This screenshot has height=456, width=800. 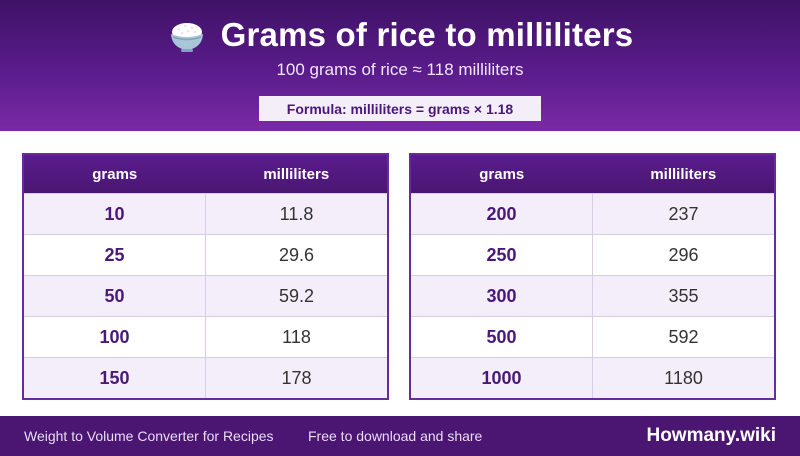 I want to click on grams-cell: 25, so click(x=115, y=255).